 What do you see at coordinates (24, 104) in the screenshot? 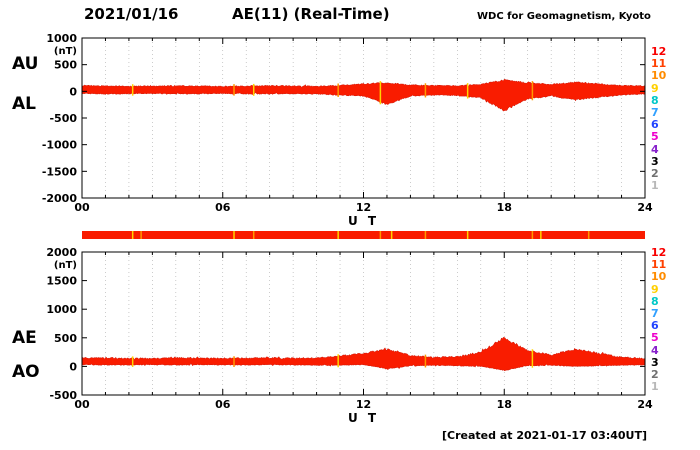
I see `label-al: AL` at bounding box center [24, 104].